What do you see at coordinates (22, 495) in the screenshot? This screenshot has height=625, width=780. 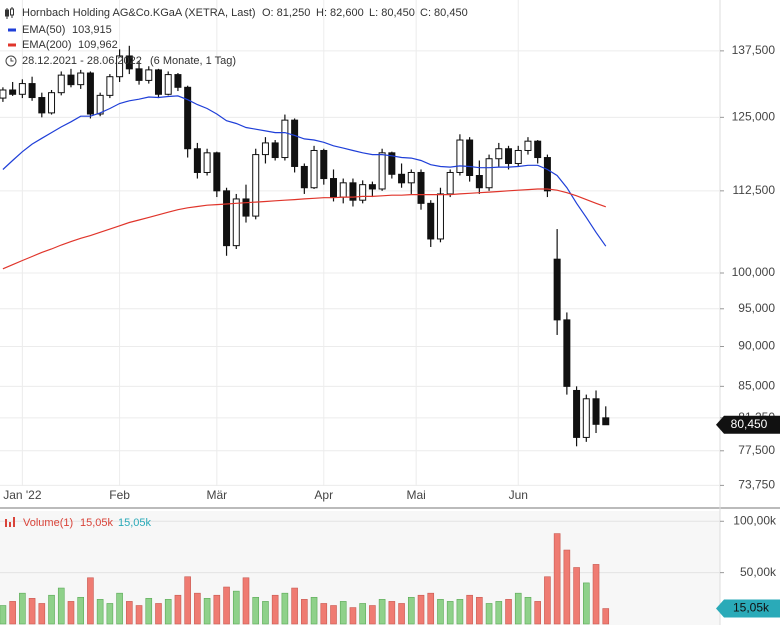 I see `x-tick-label: Jan '22` at bounding box center [22, 495].